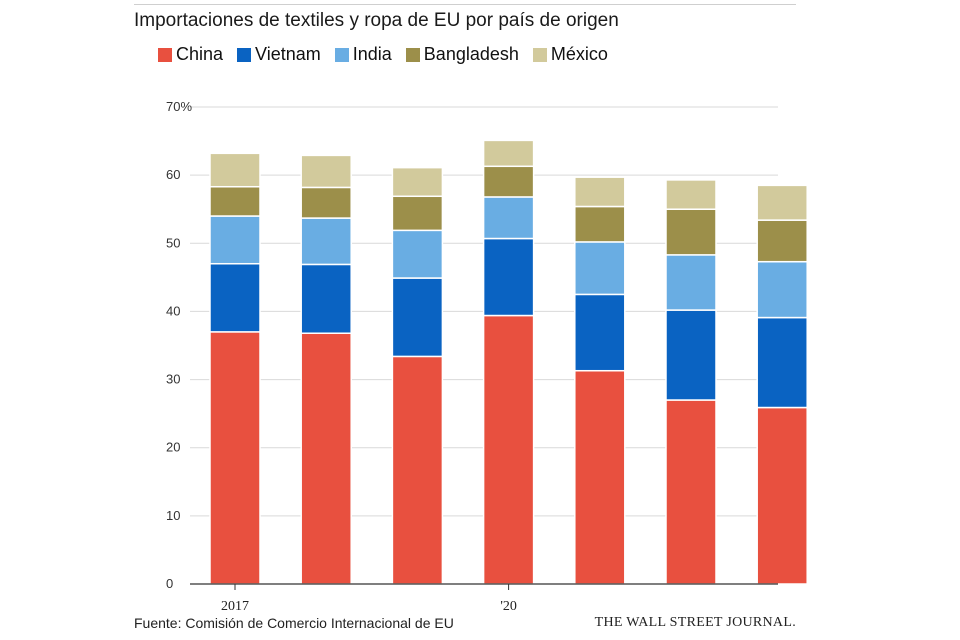 The image size is (960, 640). What do you see at coordinates (782, 495) in the screenshot?
I see `bar-segment-china-2023` at bounding box center [782, 495].